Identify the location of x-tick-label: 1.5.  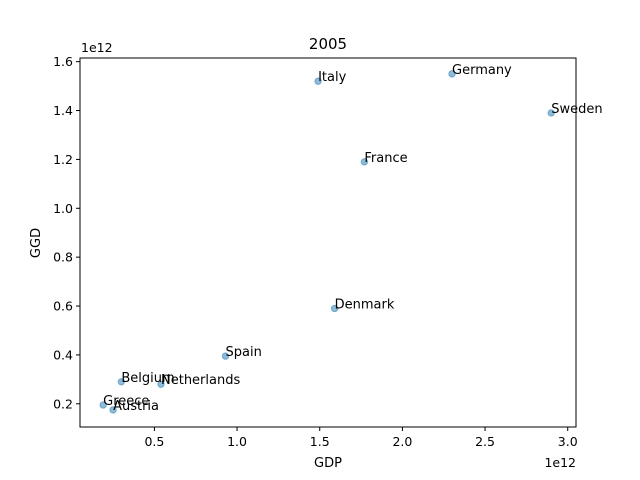
(320, 441).